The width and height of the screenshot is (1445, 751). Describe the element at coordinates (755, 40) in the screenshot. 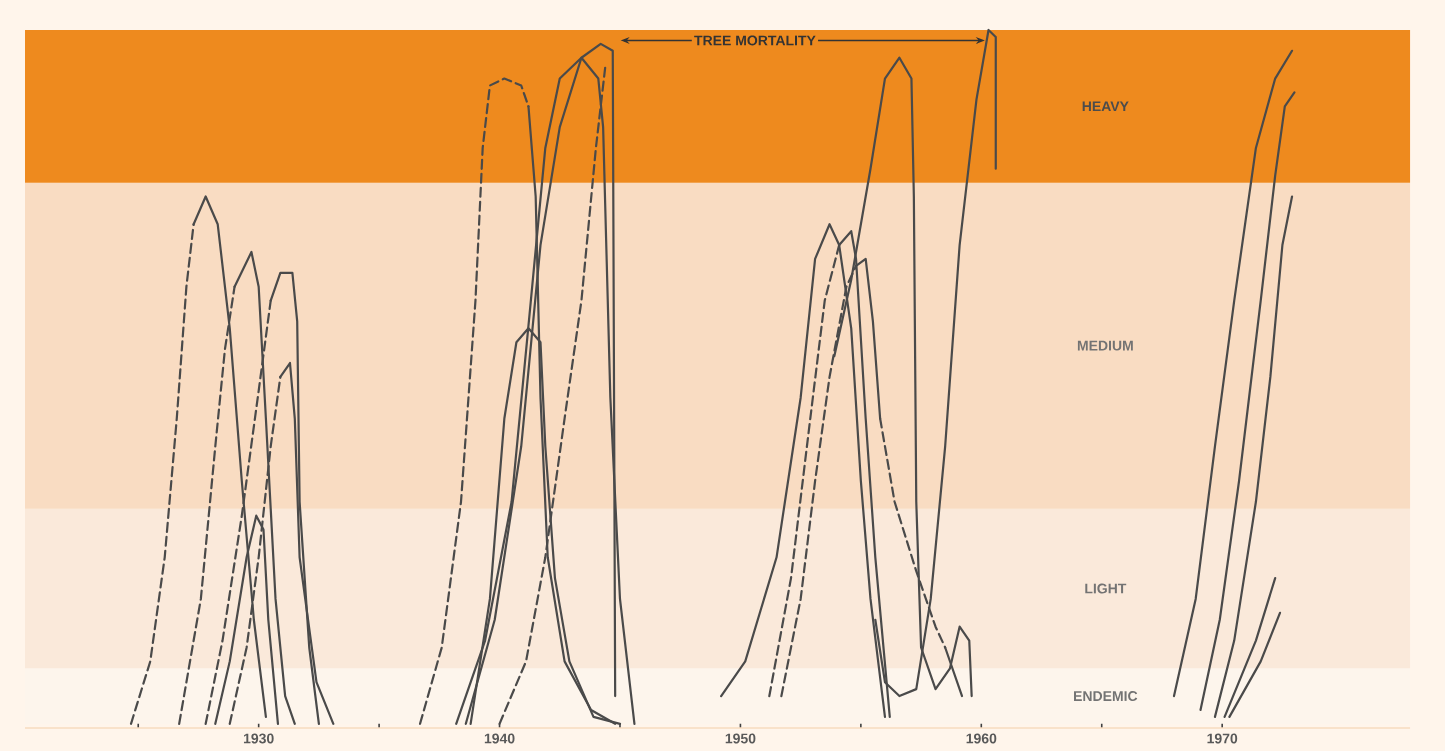

I see `annotation: TREE MORTALITY` at that location.